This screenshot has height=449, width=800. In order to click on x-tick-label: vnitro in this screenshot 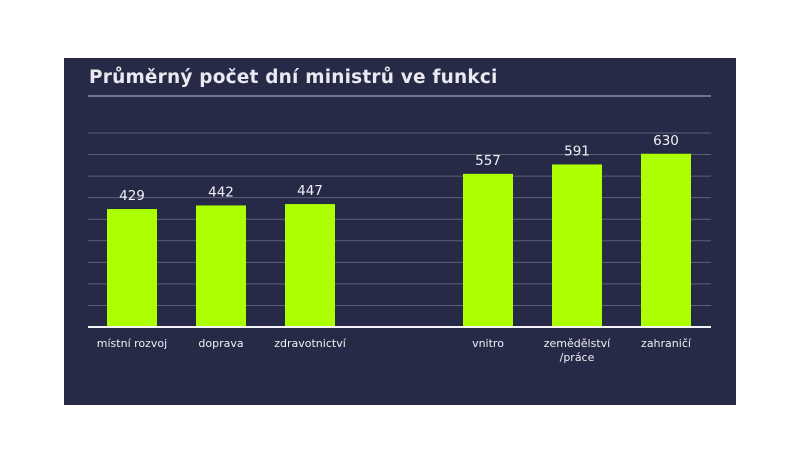, I will do `click(488, 343)`.